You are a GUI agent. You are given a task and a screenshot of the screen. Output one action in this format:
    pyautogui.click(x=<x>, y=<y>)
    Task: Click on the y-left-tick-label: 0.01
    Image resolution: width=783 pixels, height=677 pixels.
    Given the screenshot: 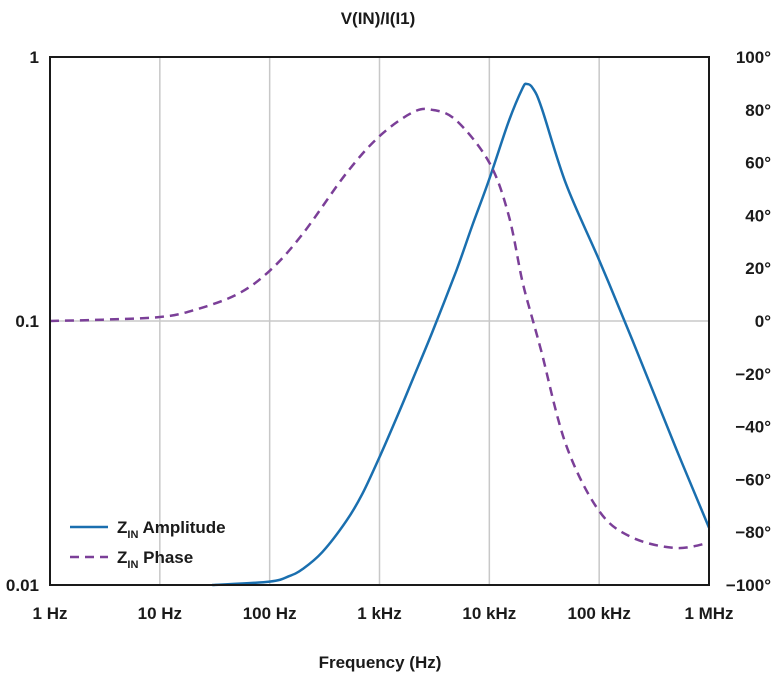 What is the action you would take?
    pyautogui.click(x=22, y=585)
    